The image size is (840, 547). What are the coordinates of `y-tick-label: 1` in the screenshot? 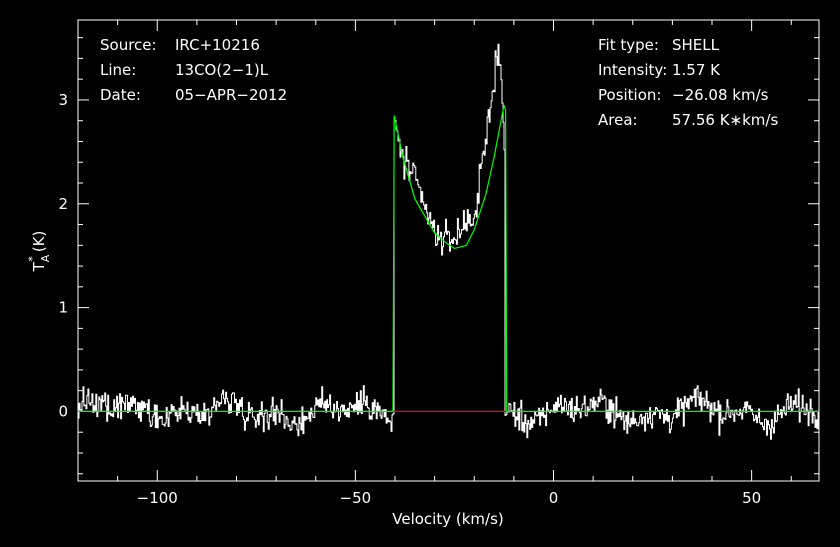 It's located at (63, 308).